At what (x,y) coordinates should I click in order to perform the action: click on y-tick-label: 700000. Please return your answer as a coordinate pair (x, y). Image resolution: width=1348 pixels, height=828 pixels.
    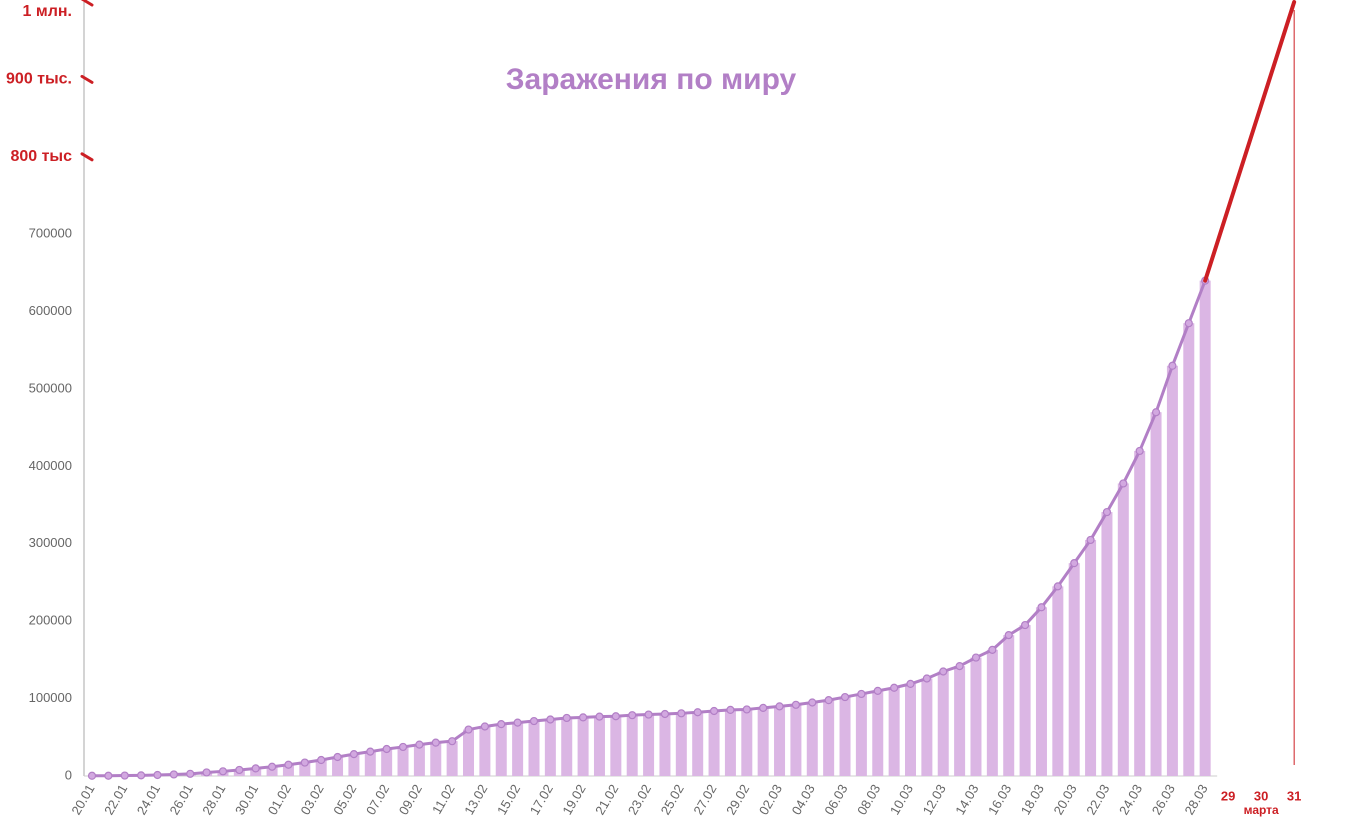
    Looking at the image, I should click on (50, 233).